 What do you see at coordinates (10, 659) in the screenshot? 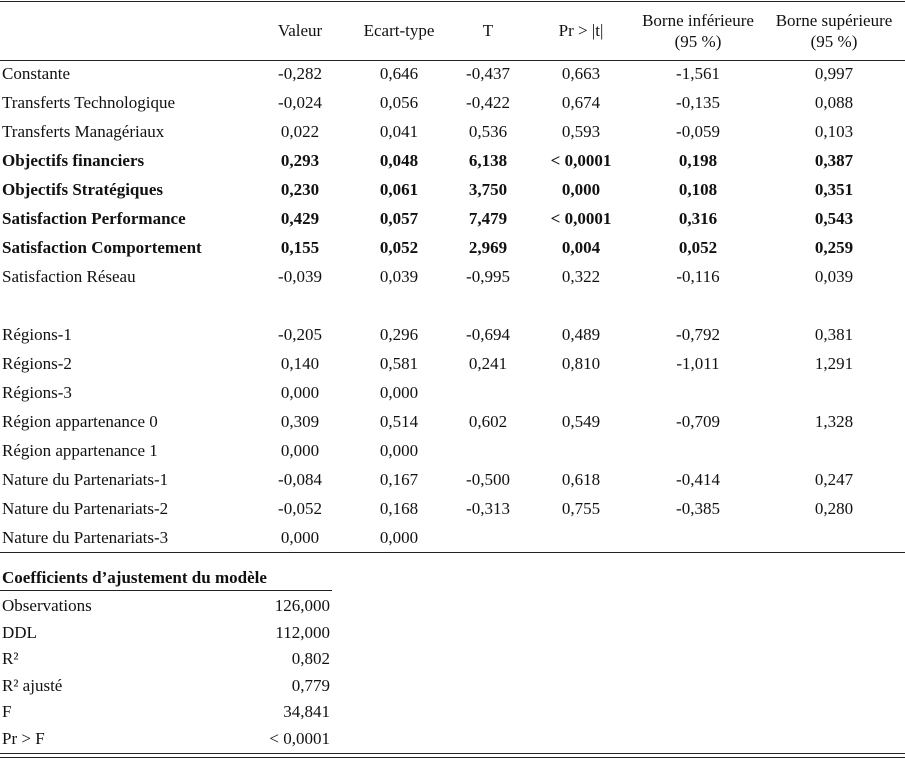
I see `fit-label: R²` at bounding box center [10, 659].